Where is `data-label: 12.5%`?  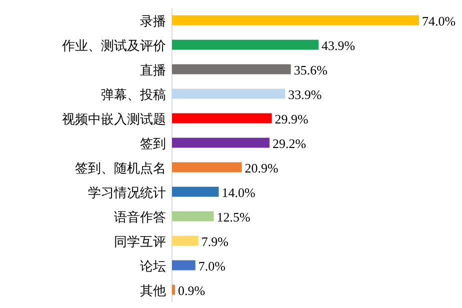
data-label: 12.5% is located at coordinates (233, 216).